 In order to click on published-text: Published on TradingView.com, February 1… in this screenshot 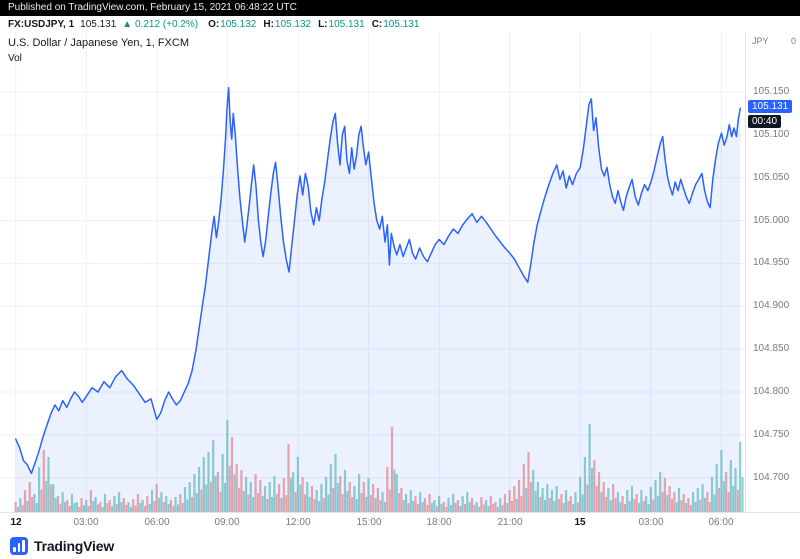, I will do `click(152, 7)`.